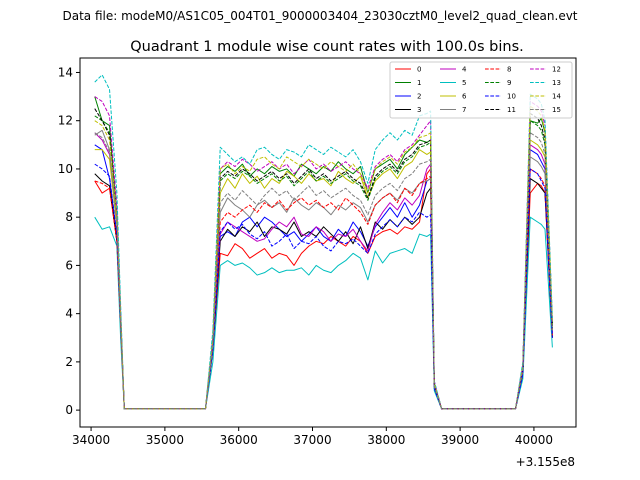 The height and width of the screenshot is (480, 640). Describe the element at coordinates (239, 440) in the screenshot. I see `x-tick-label: 36000` at that location.